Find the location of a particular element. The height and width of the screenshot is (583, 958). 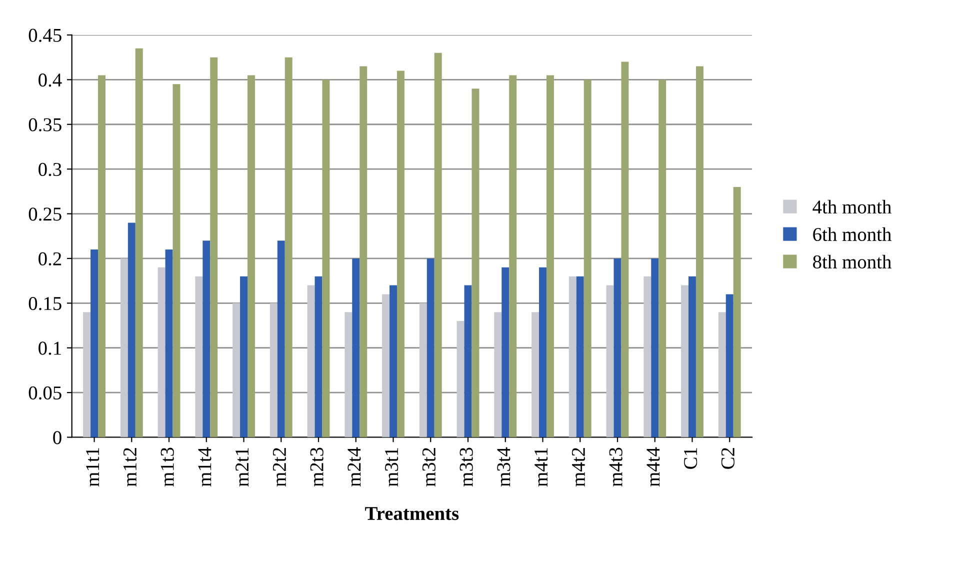

y-tick-label: 0.45 is located at coordinates (45, 35).